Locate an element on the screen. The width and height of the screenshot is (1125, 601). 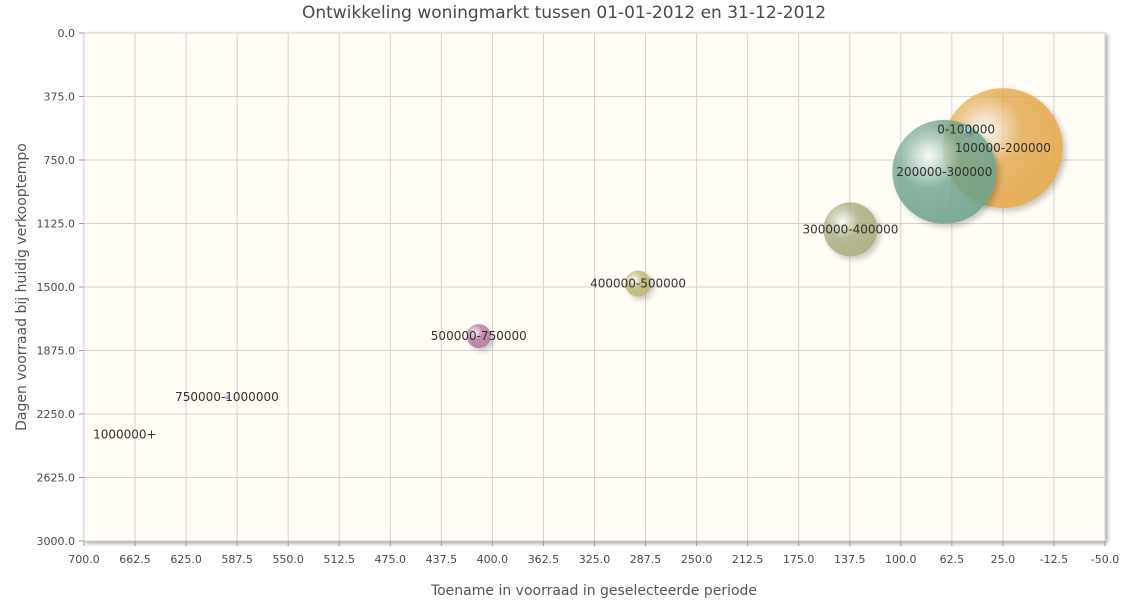
x-tick-label: 250.0 is located at coordinates (697, 559).